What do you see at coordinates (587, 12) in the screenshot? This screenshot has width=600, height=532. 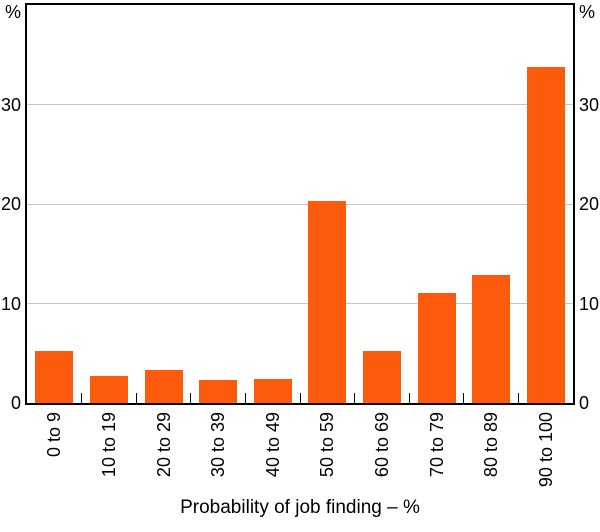 I see `y-axis-unit-label-right: %` at bounding box center [587, 12].